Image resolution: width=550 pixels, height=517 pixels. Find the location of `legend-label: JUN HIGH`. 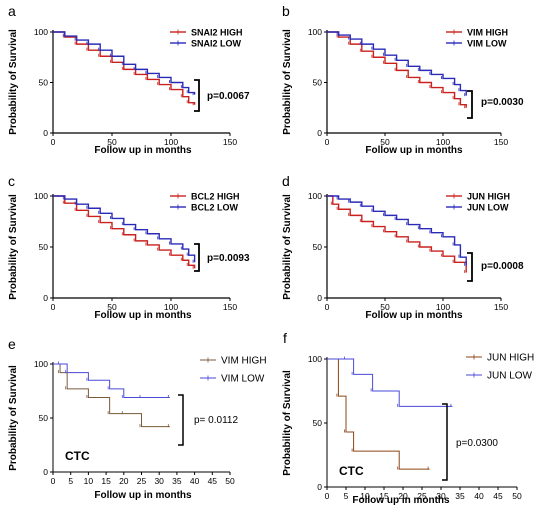

legend-label: JUN HIGH is located at coordinates (488, 197).